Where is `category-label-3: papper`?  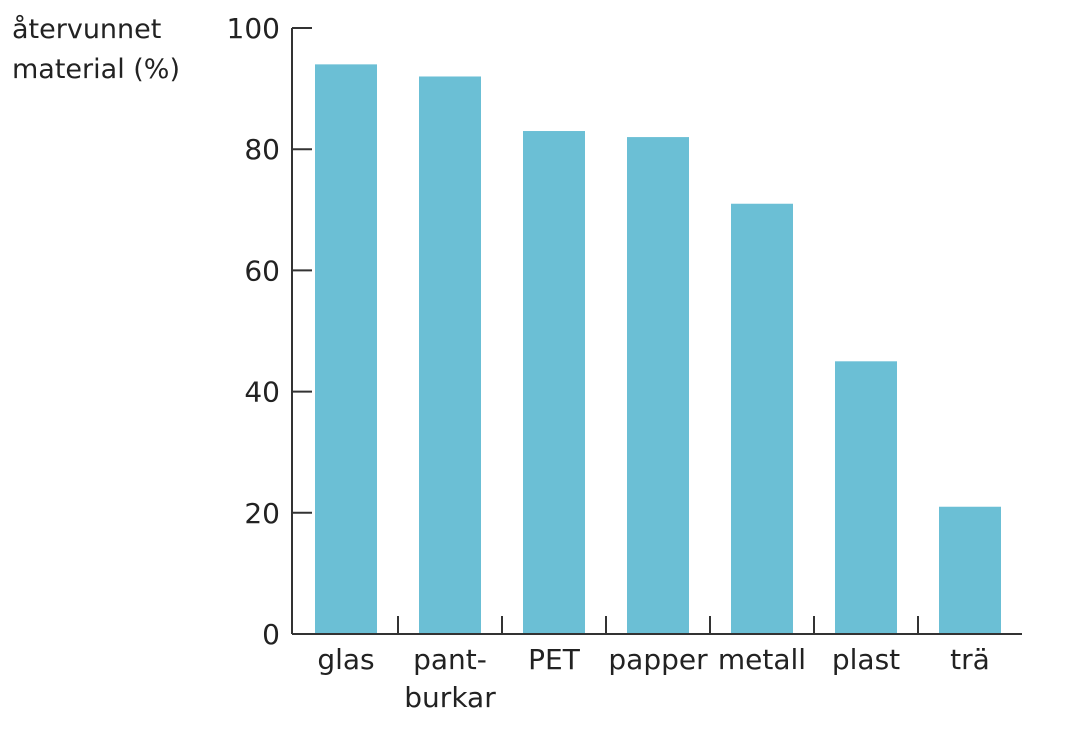 category-label-3: papper is located at coordinates (658, 659).